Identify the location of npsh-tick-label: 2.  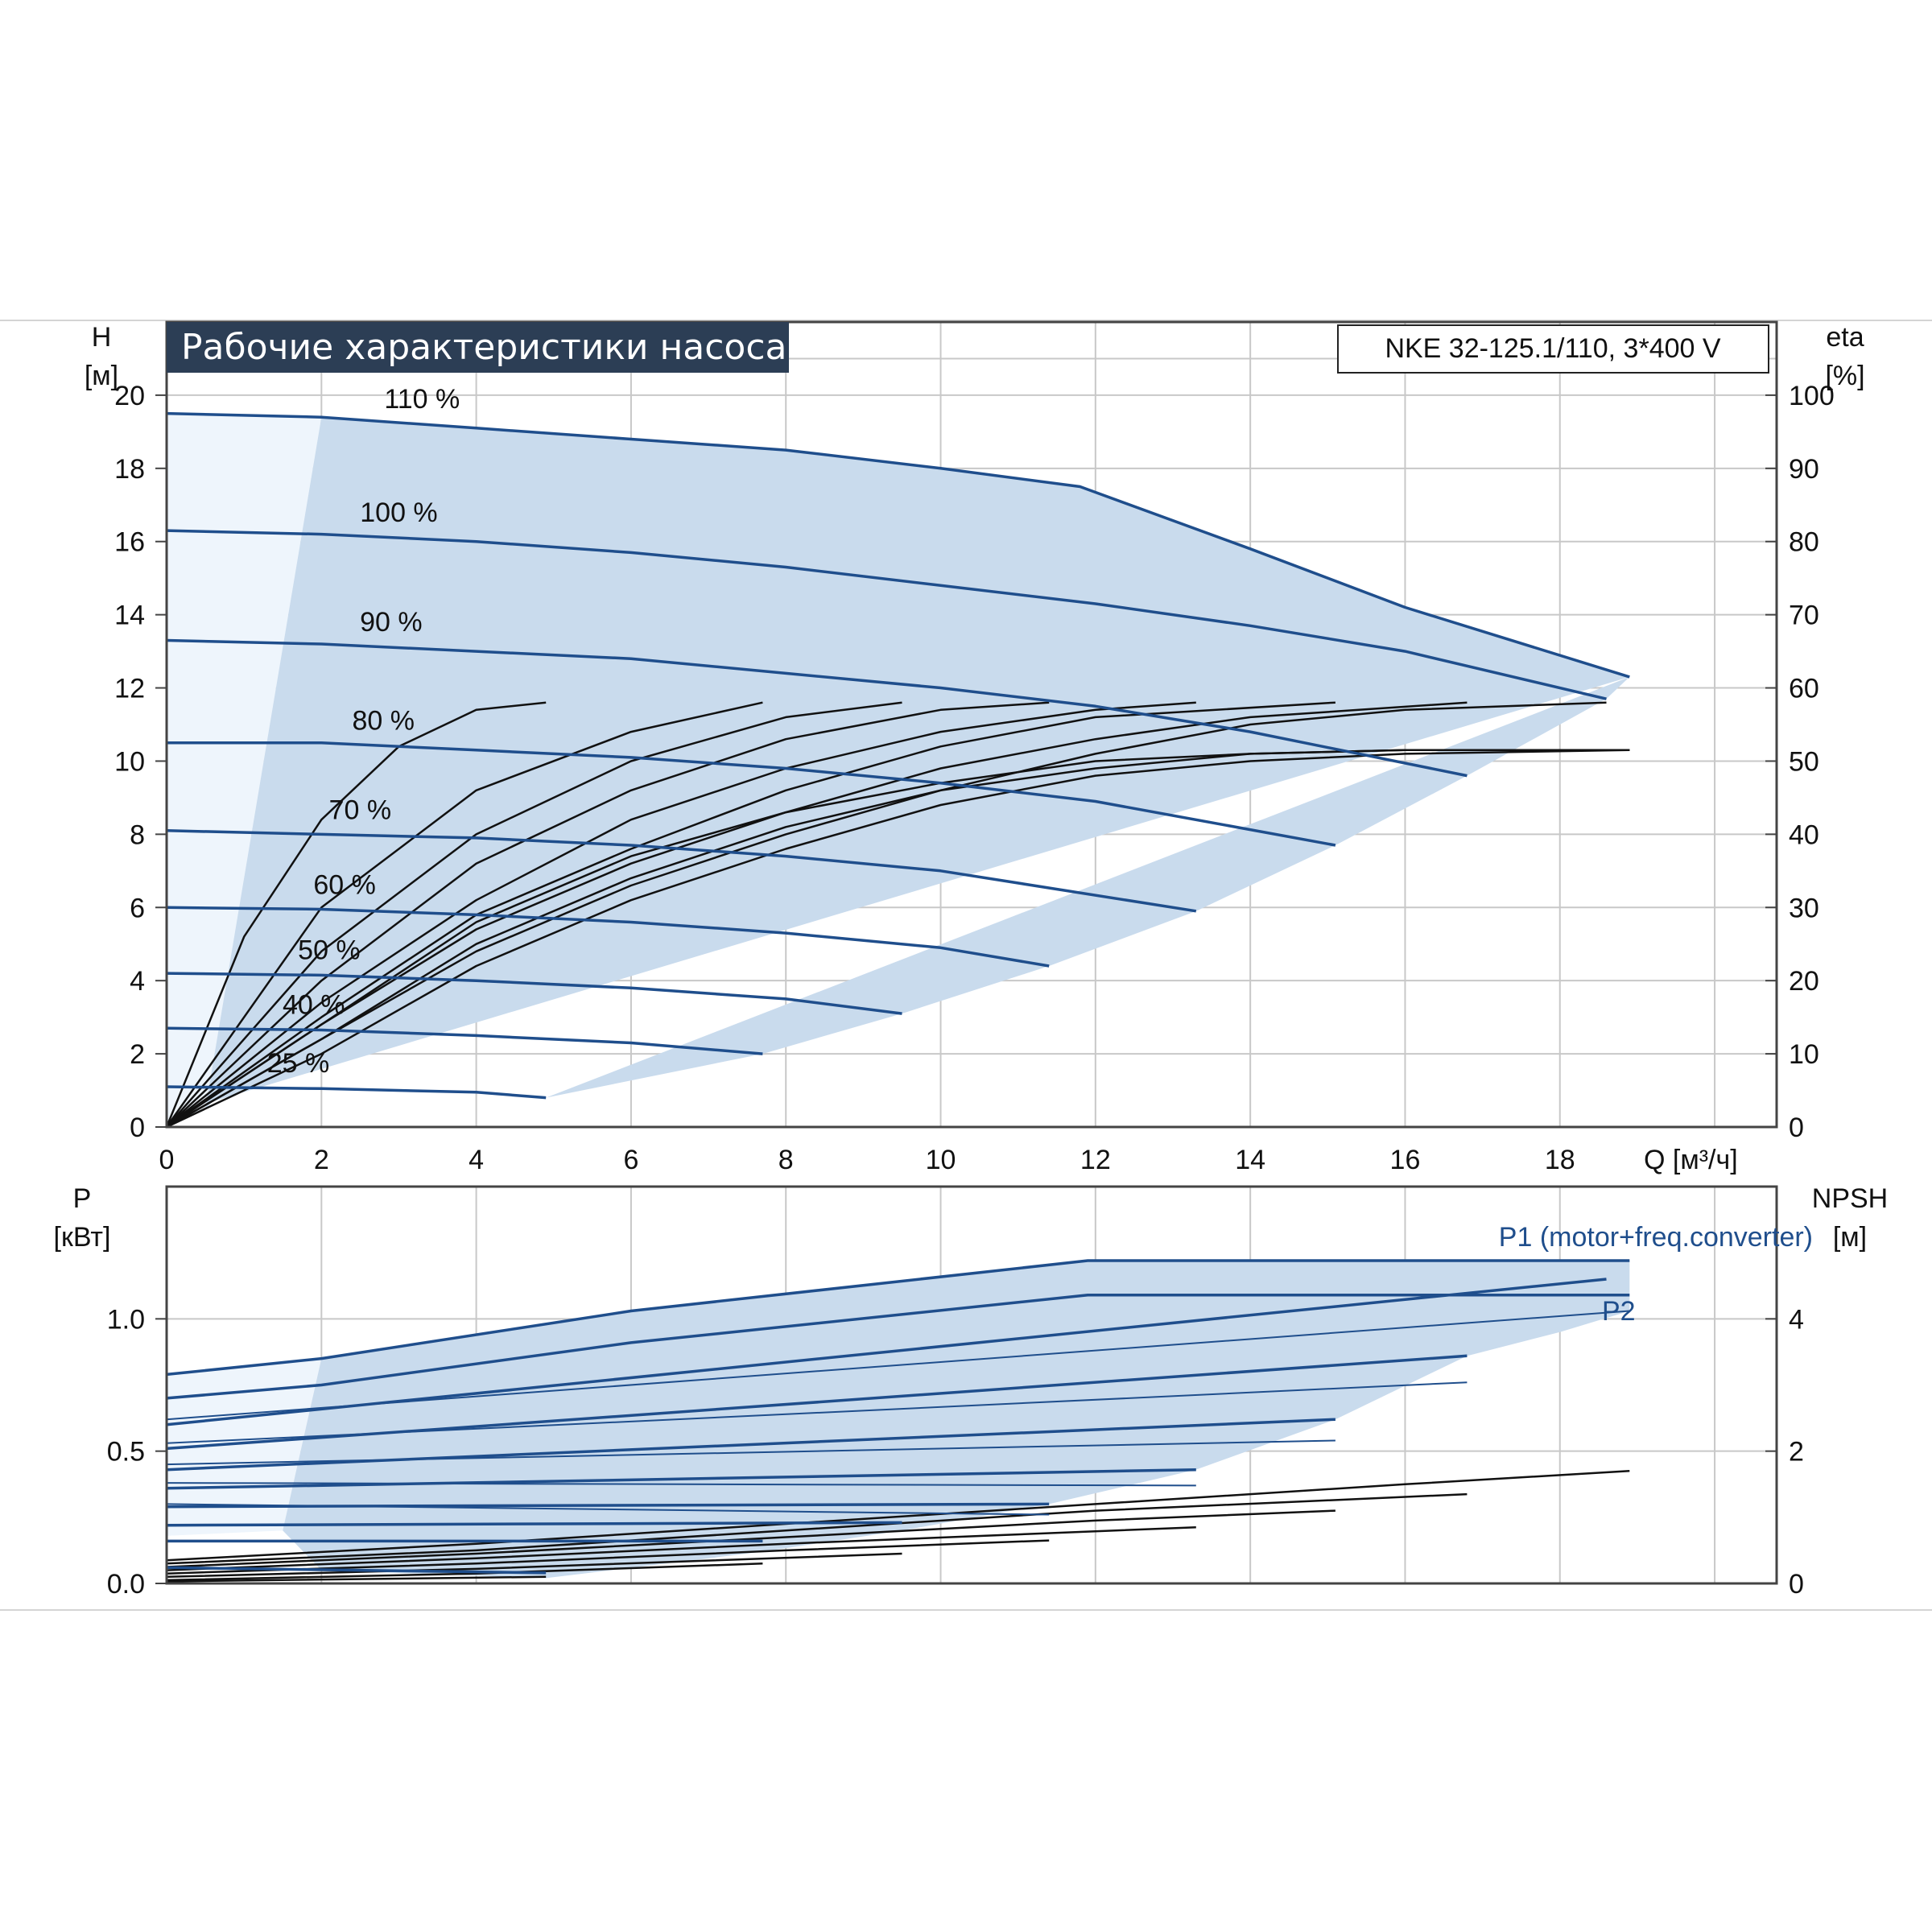
(1796, 1452).